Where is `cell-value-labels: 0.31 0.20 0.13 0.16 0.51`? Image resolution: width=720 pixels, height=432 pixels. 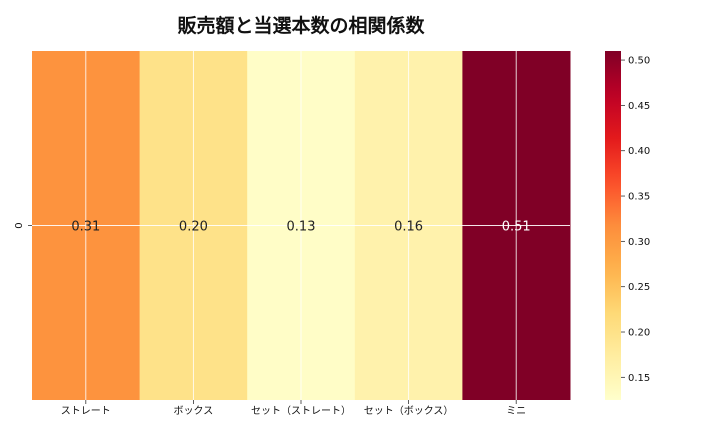 cell-value-labels: 0.31 0.20 0.13 0.16 0.51 is located at coordinates (300, 227).